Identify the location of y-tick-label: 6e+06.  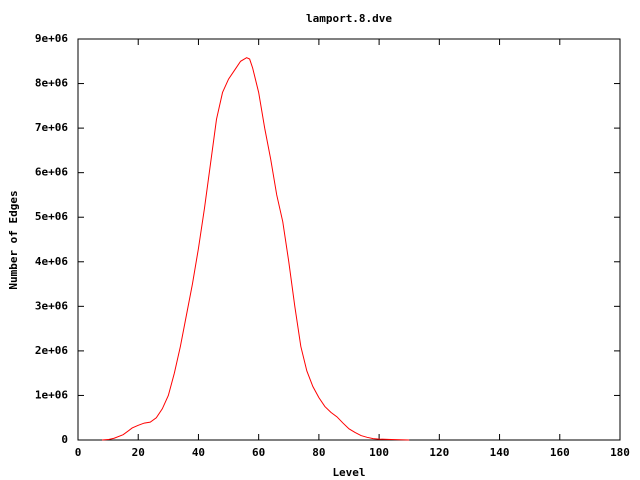
(51, 172).